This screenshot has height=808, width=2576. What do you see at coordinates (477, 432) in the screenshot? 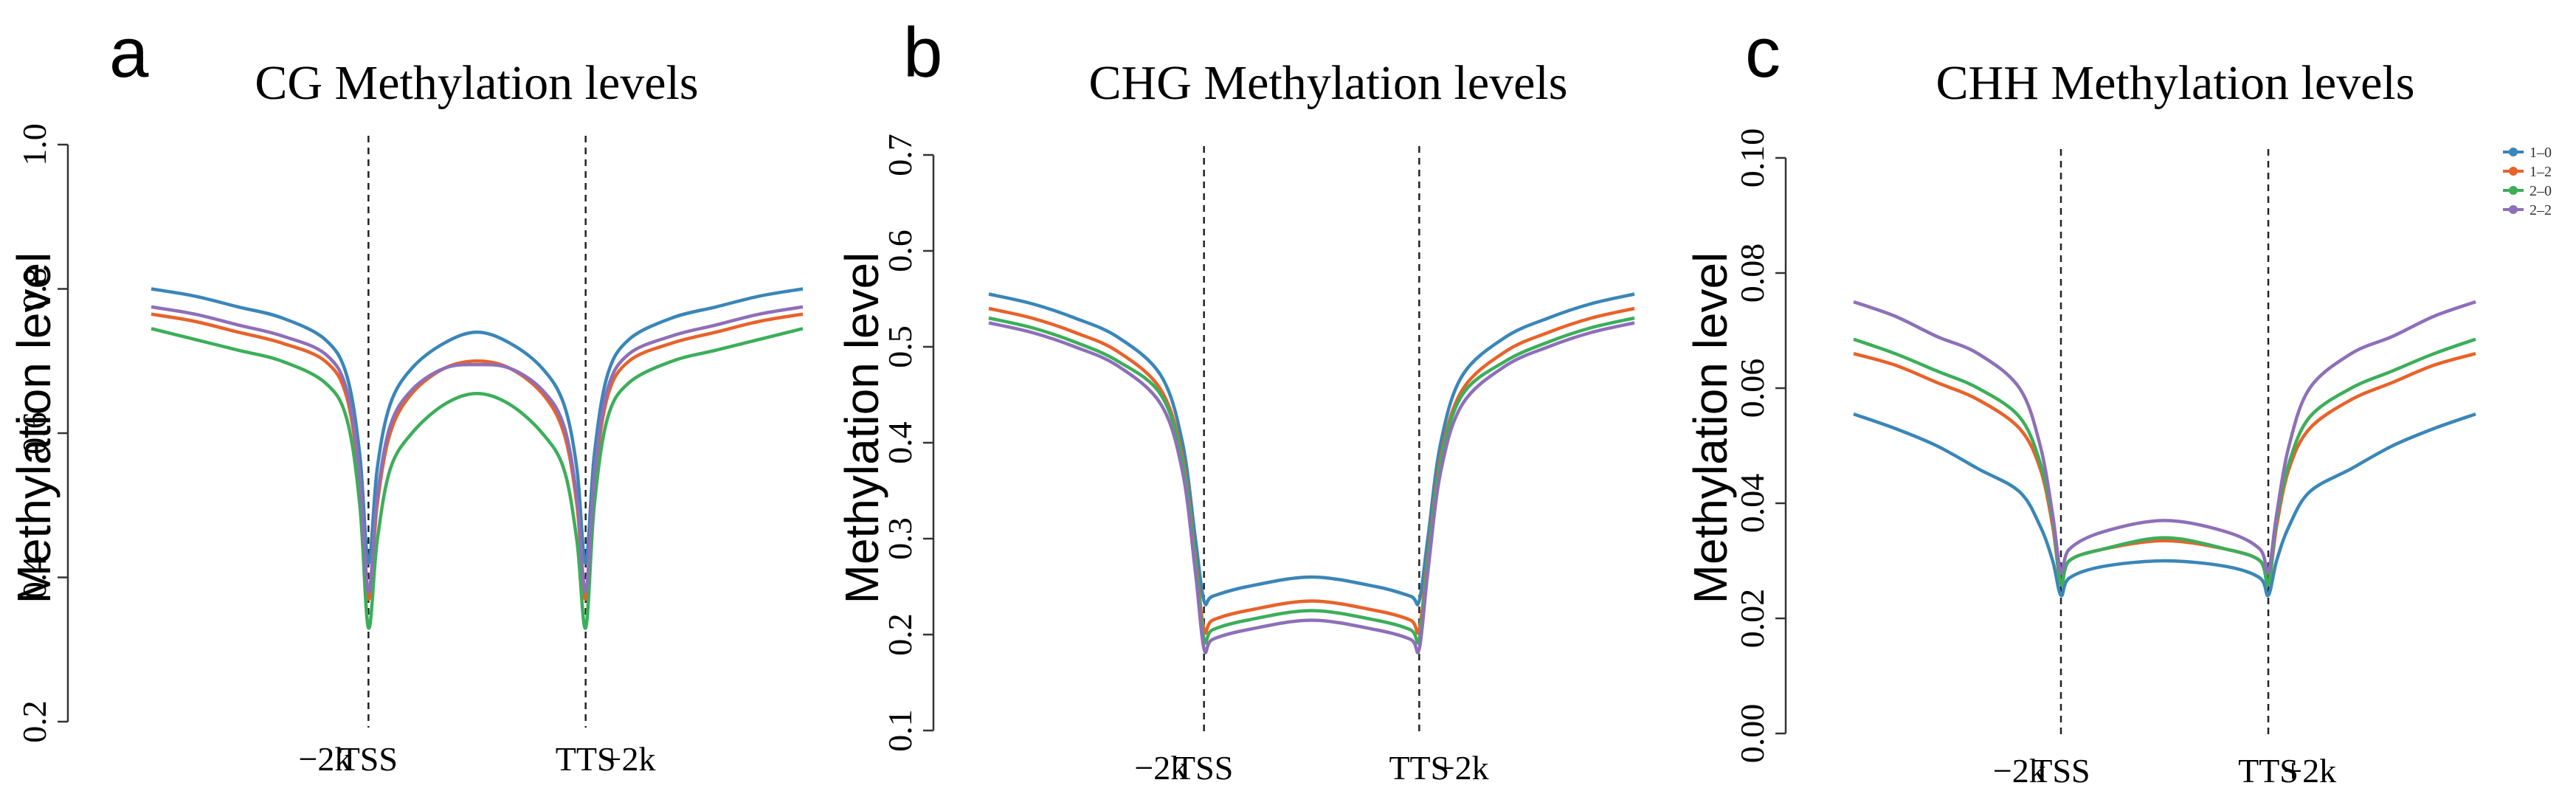
I see `reference-lines-a` at bounding box center [477, 432].